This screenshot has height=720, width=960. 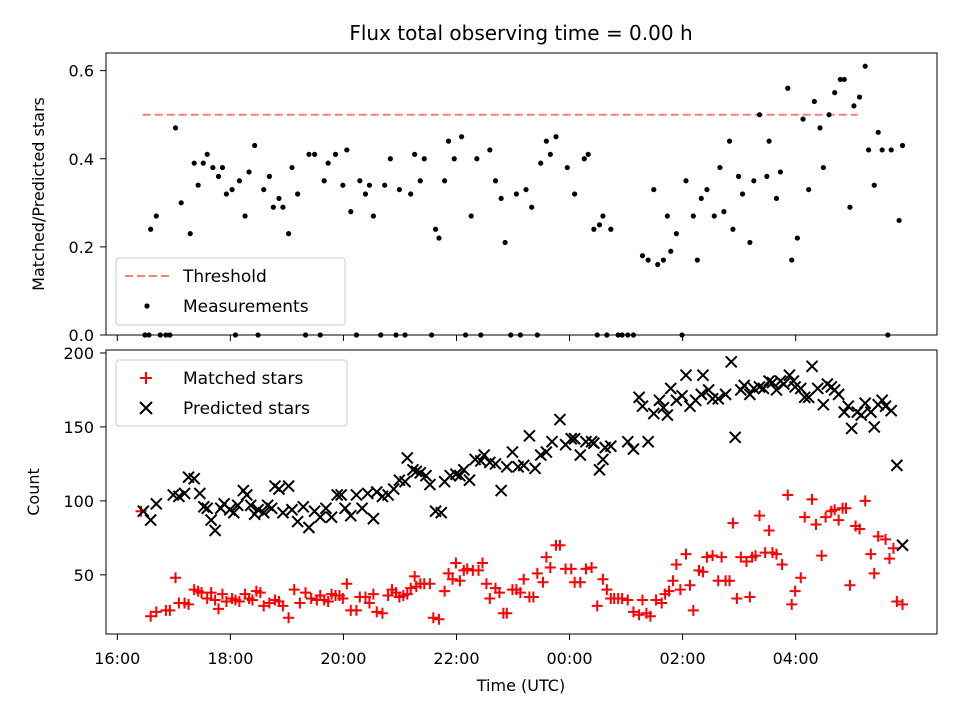 I want to click on top-legend: Threshold Measurements, so click(x=230, y=291).